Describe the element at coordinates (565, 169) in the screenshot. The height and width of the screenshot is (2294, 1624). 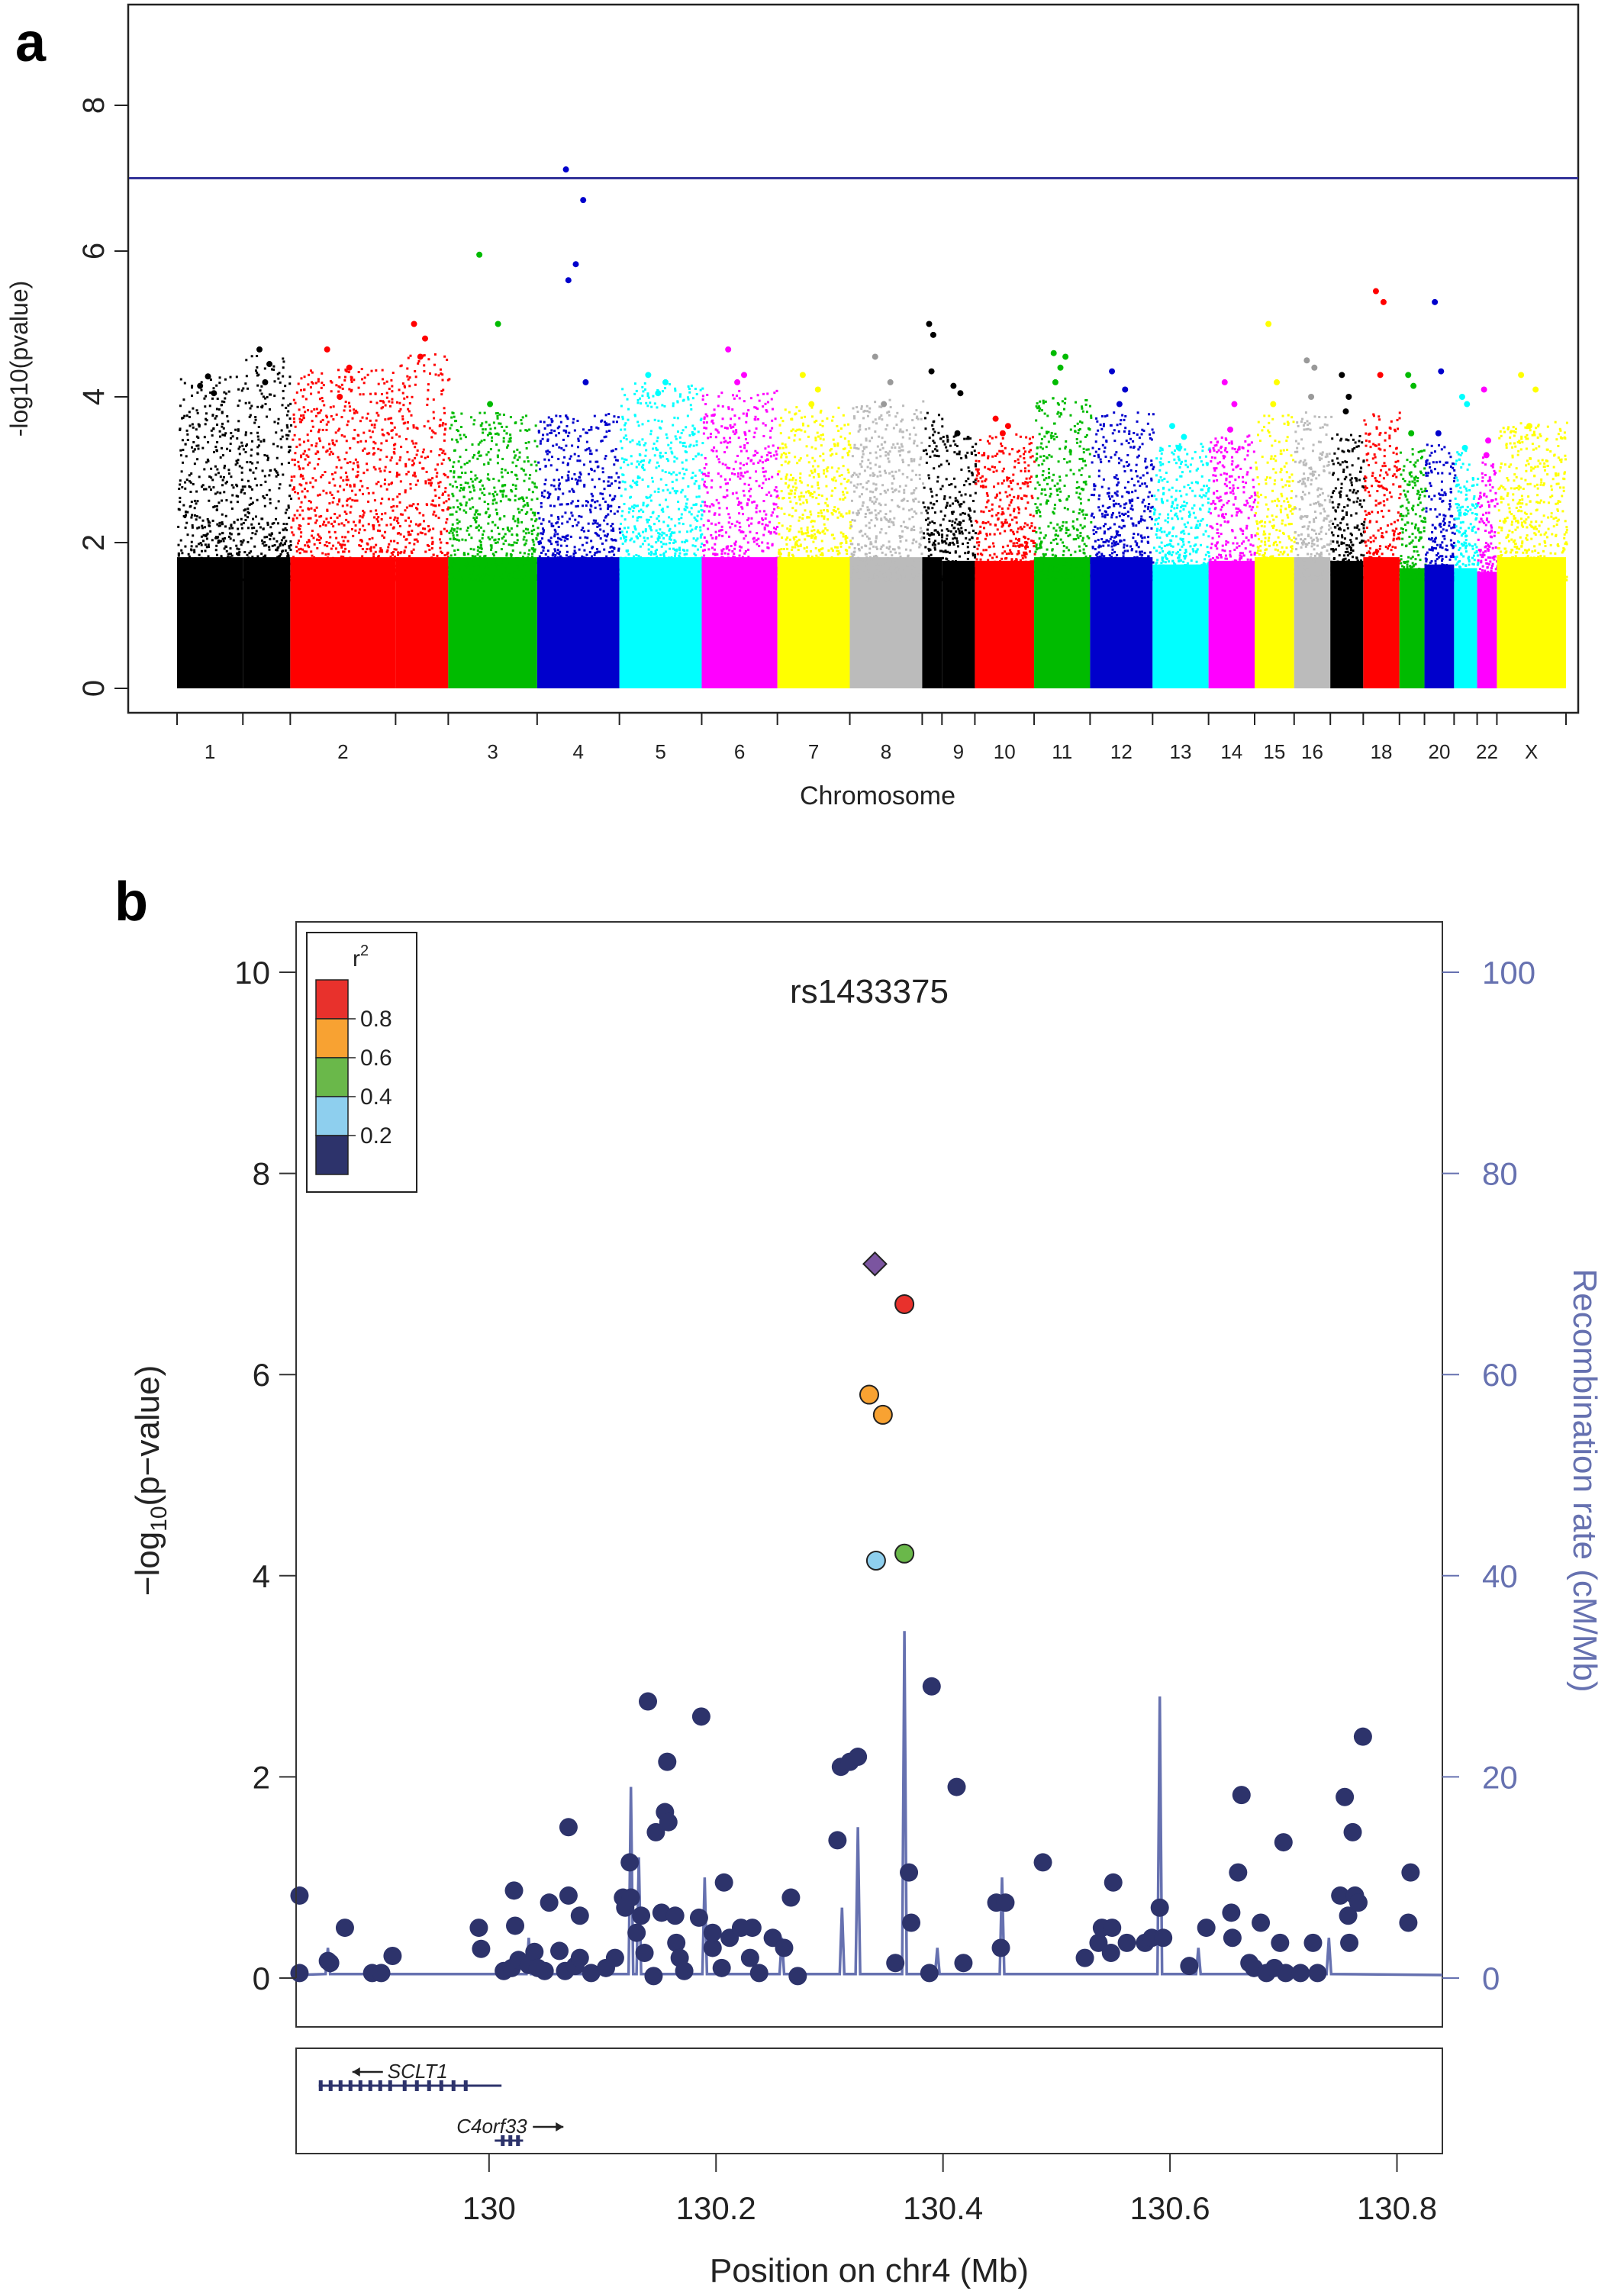
I see `peak-snp-point` at that location.